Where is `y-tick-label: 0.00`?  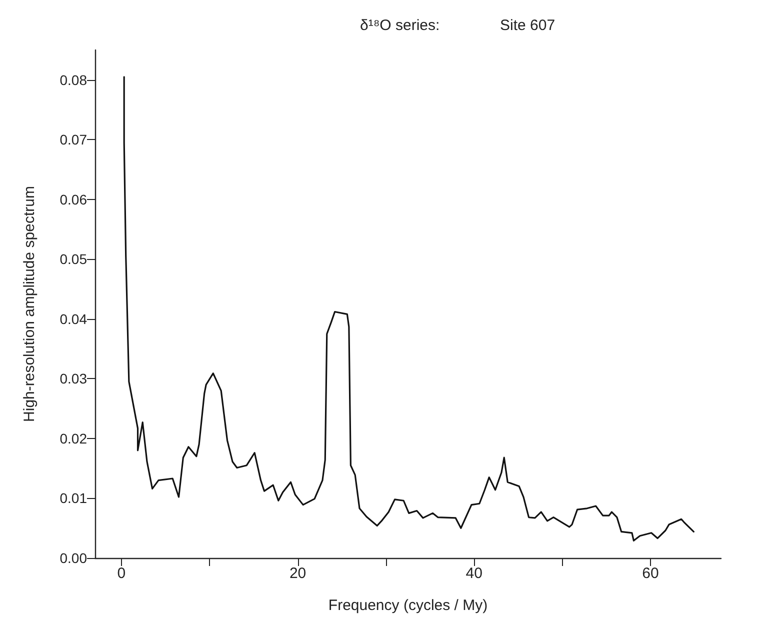
y-tick-label: 0.00 is located at coordinates (74, 558).